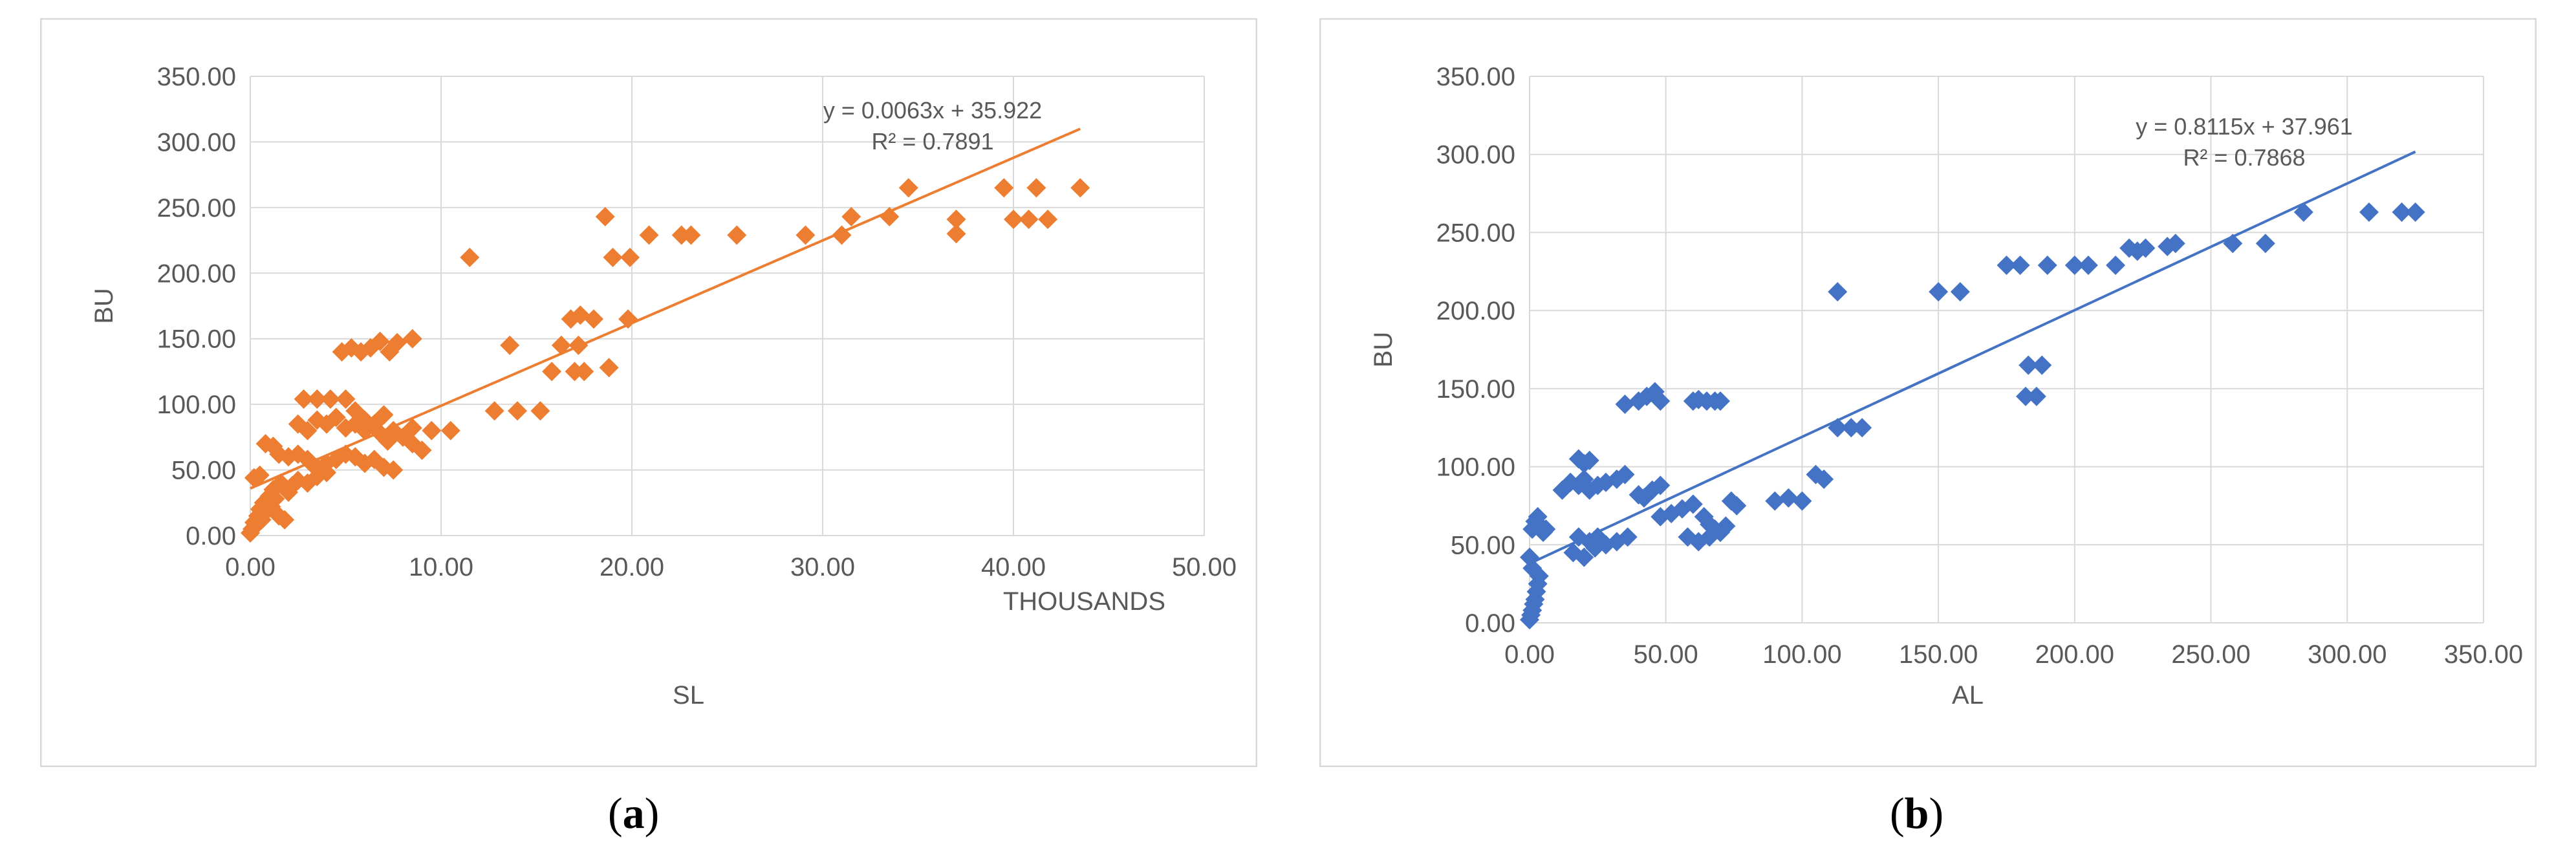  What do you see at coordinates (689, 696) in the screenshot?
I see `x-axis-title: SL` at bounding box center [689, 696].